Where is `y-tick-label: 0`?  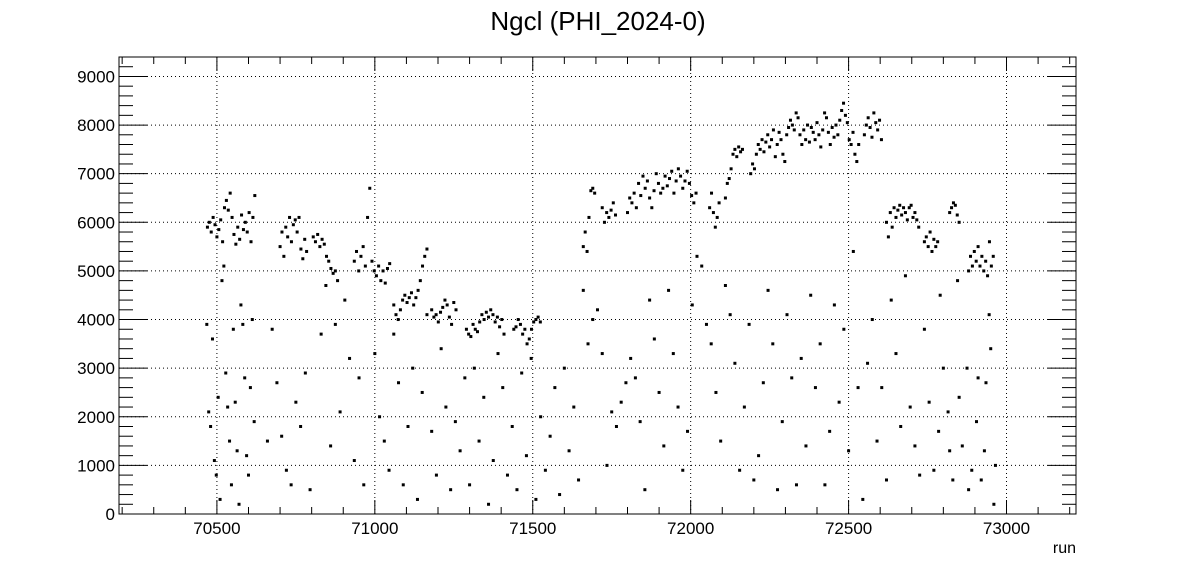
y-tick-label: 0 is located at coordinates (110, 514).